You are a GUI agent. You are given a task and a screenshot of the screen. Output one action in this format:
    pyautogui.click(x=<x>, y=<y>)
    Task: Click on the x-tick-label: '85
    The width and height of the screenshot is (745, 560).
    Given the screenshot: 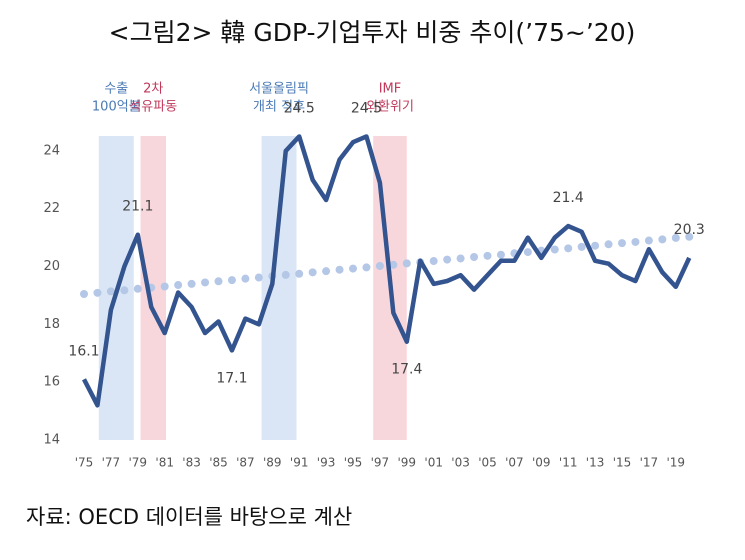 What is the action you would take?
    pyautogui.click(x=218, y=463)
    